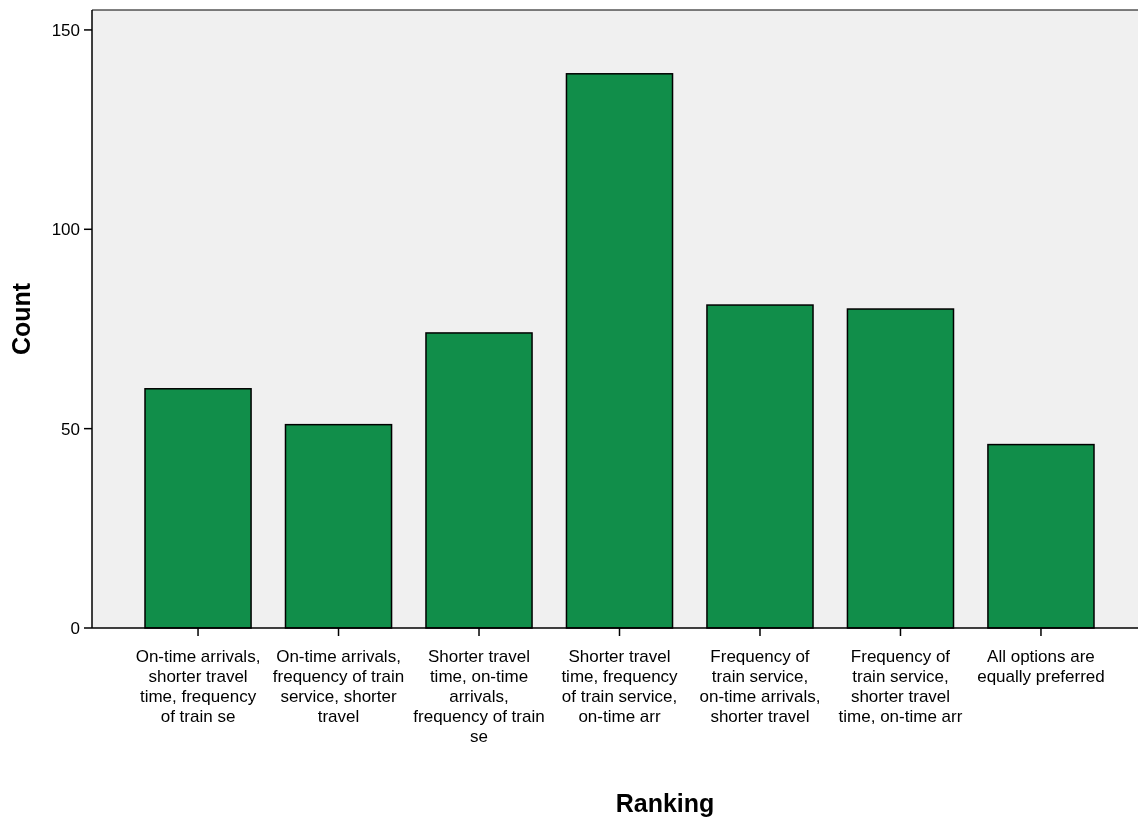  I want to click on y-tick-label: 50, so click(70, 429).